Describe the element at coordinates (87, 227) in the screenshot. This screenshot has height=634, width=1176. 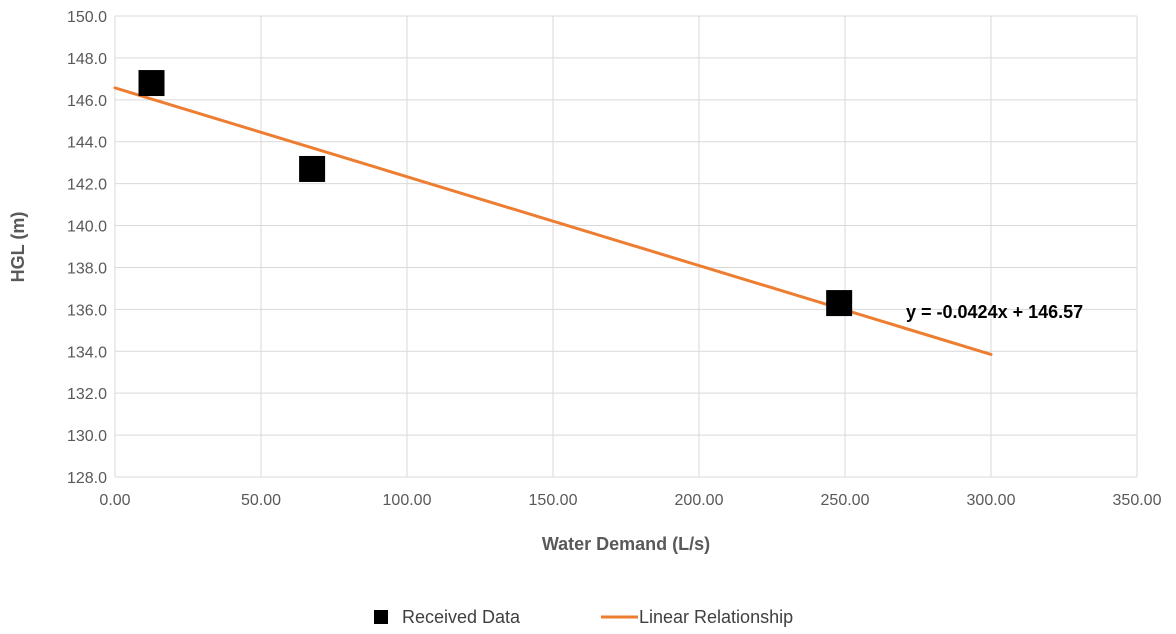
I see `y-tick-label: 140.0` at that location.